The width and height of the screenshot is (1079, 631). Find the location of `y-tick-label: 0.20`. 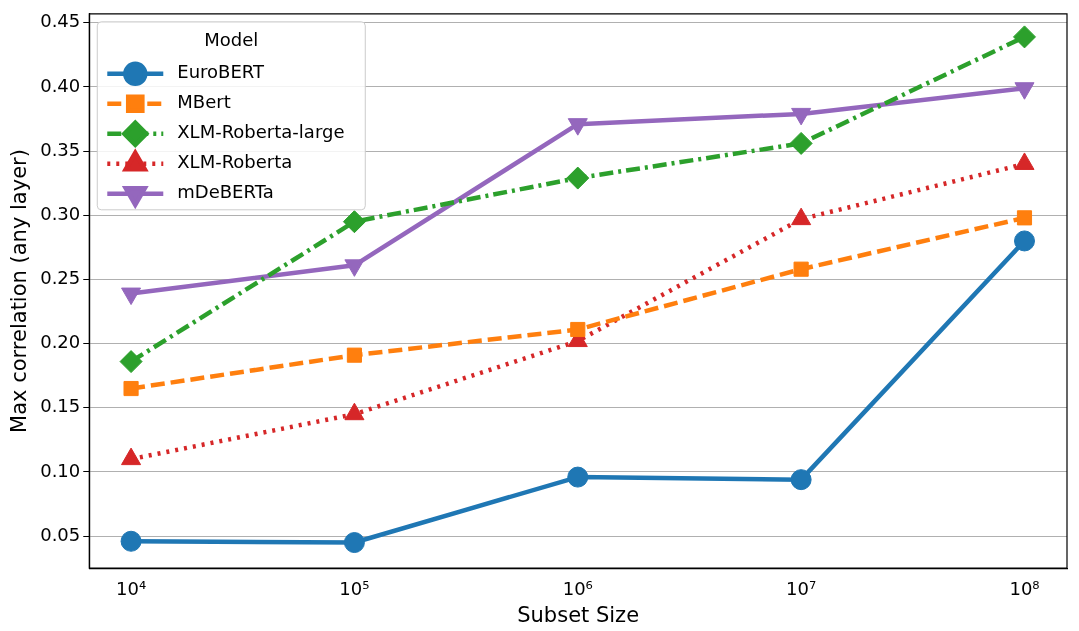

y-tick-label: 0.20 is located at coordinates (60, 342).